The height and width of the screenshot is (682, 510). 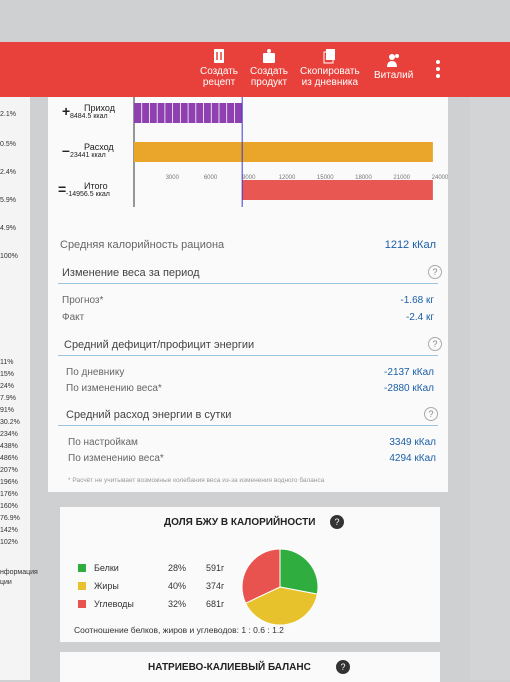 What do you see at coordinates (287, 178) in the screenshot?
I see `x-tick-label: 12000` at bounding box center [287, 178].